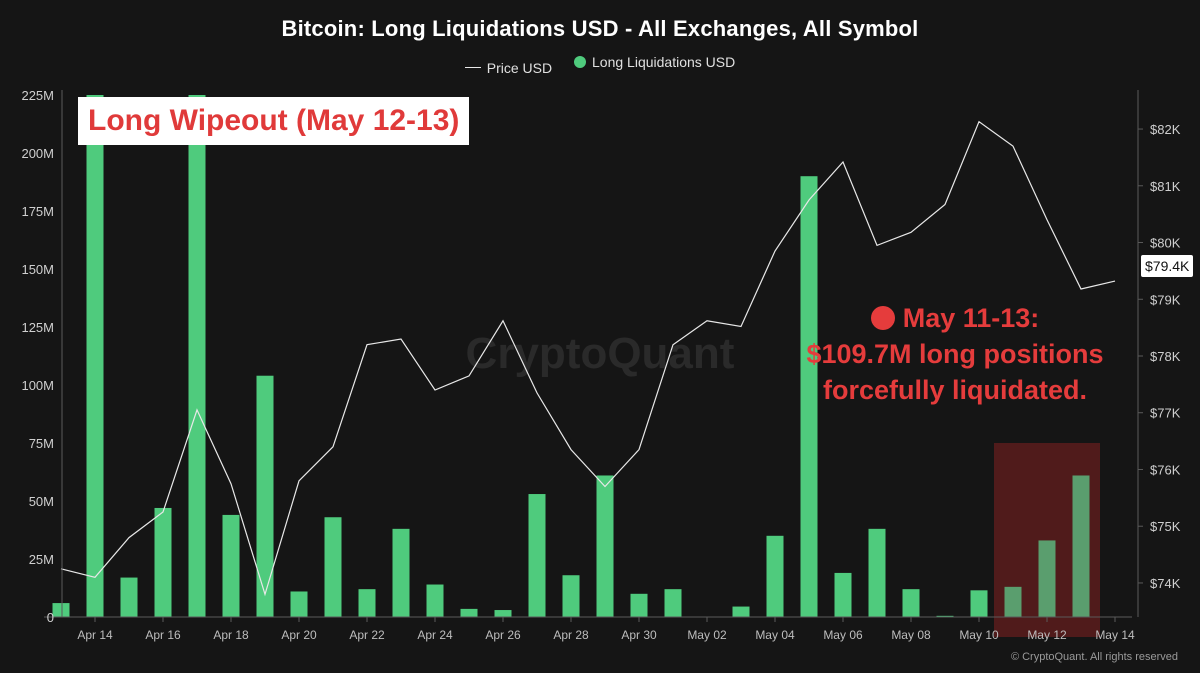  What do you see at coordinates (299, 635) in the screenshot?
I see `x-tick-label: Apr 20` at bounding box center [299, 635].